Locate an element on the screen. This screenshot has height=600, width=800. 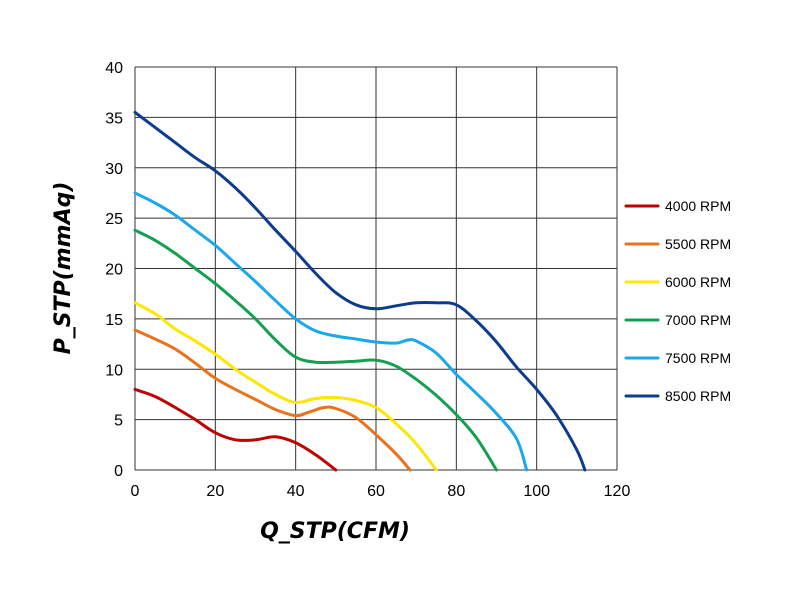
x-tick-label: 40 is located at coordinates (296, 491).